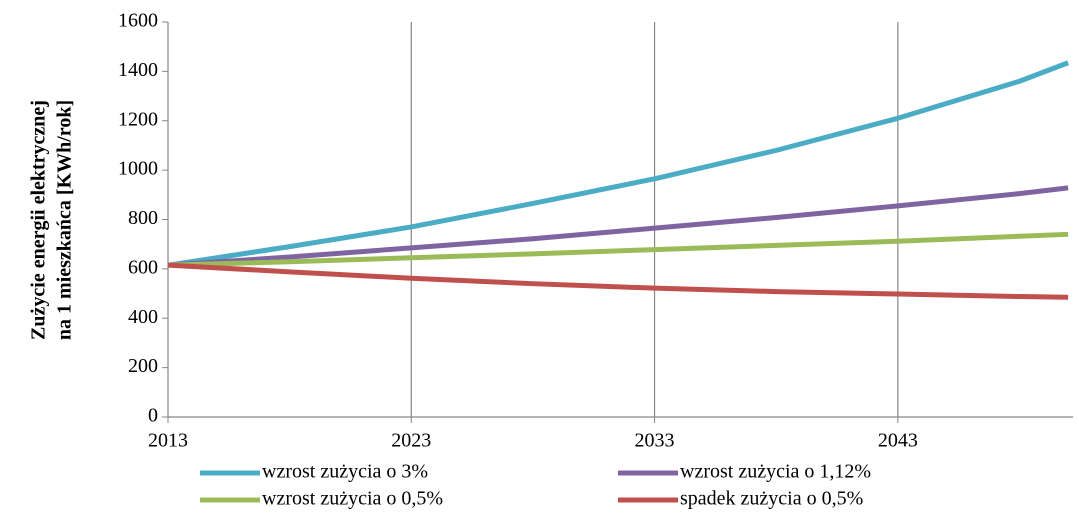  Describe the element at coordinates (771, 499) in the screenshot. I see `legend-label: spadek zużycia o 0,5%` at that location.